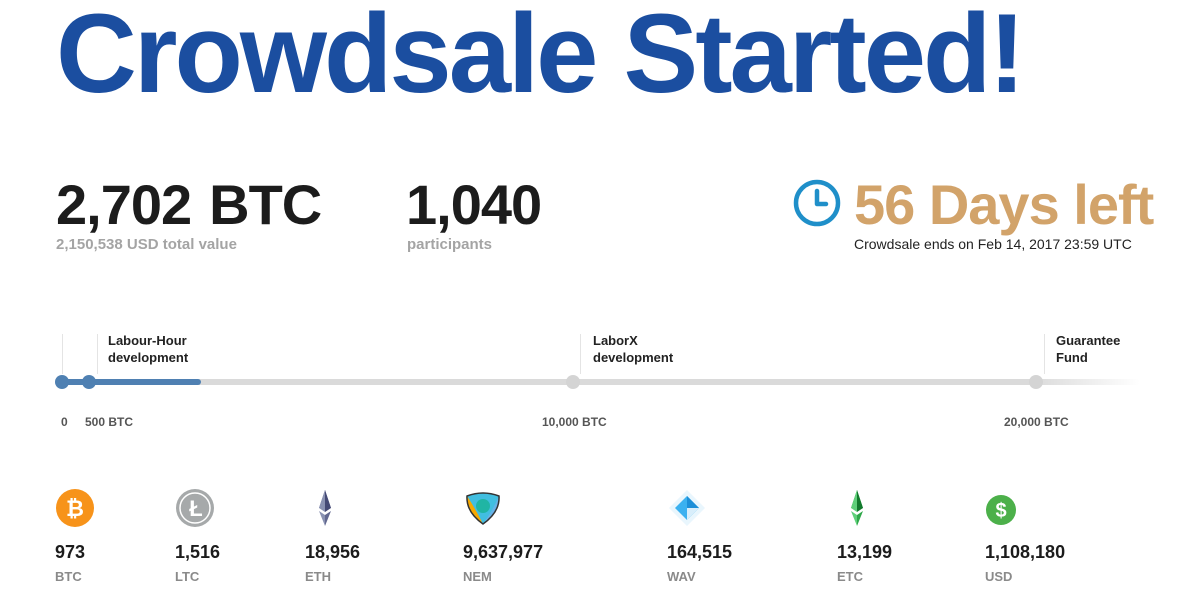 Image resolution: width=1200 pixels, height=600 pixels. Describe the element at coordinates (474, 204) in the screenshot. I see `participants-count: 1,040` at that location.